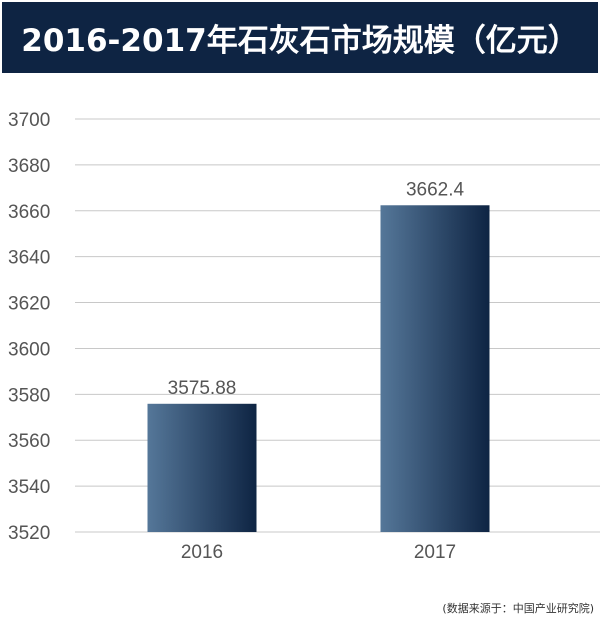 This screenshot has height=625, width=600. I want to click on y-tick-label: 3660, so click(29, 212).